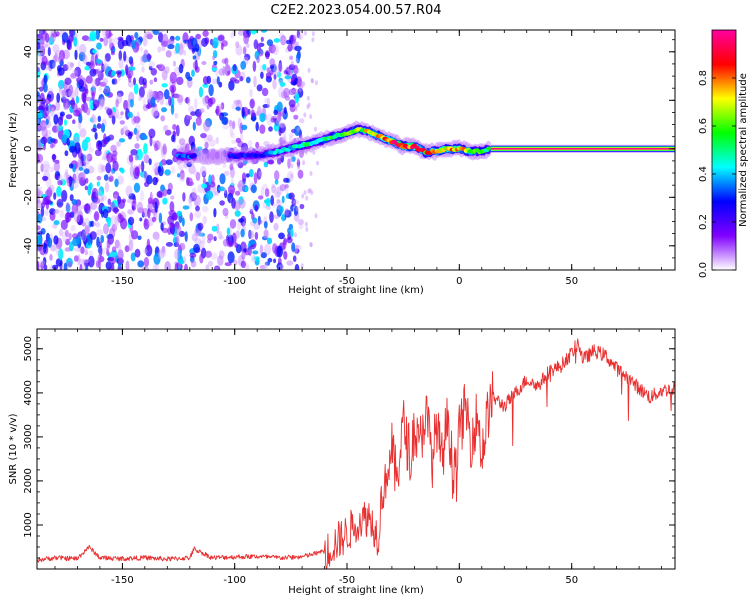 The width and height of the screenshot is (750, 600). Describe the element at coordinates (28, 246) in the screenshot. I see `y-tick-label: -40` at that location.